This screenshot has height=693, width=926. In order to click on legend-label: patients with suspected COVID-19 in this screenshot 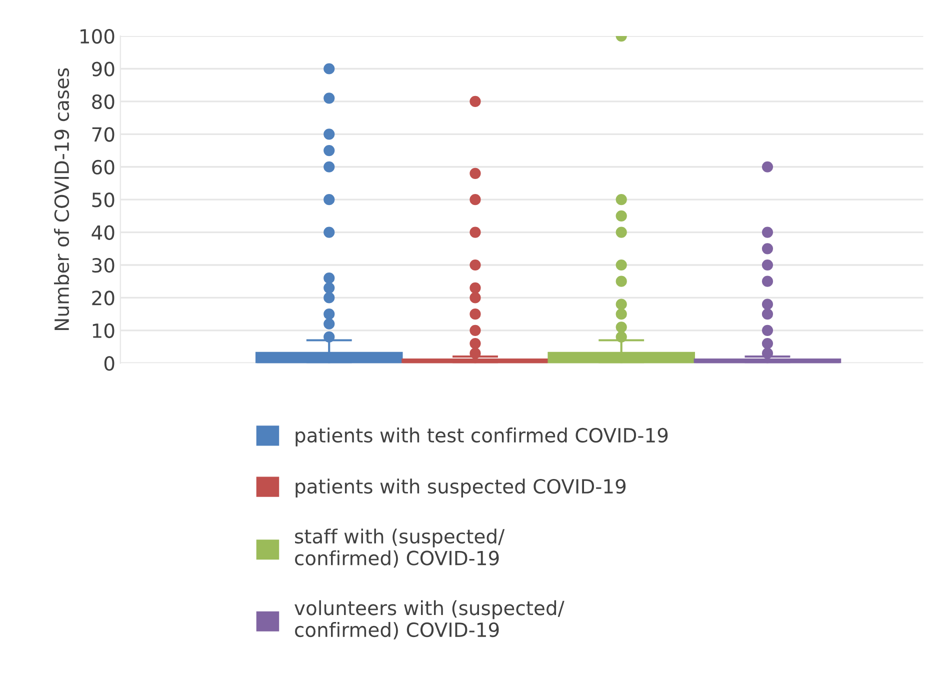, I will do `click(461, 488)`.